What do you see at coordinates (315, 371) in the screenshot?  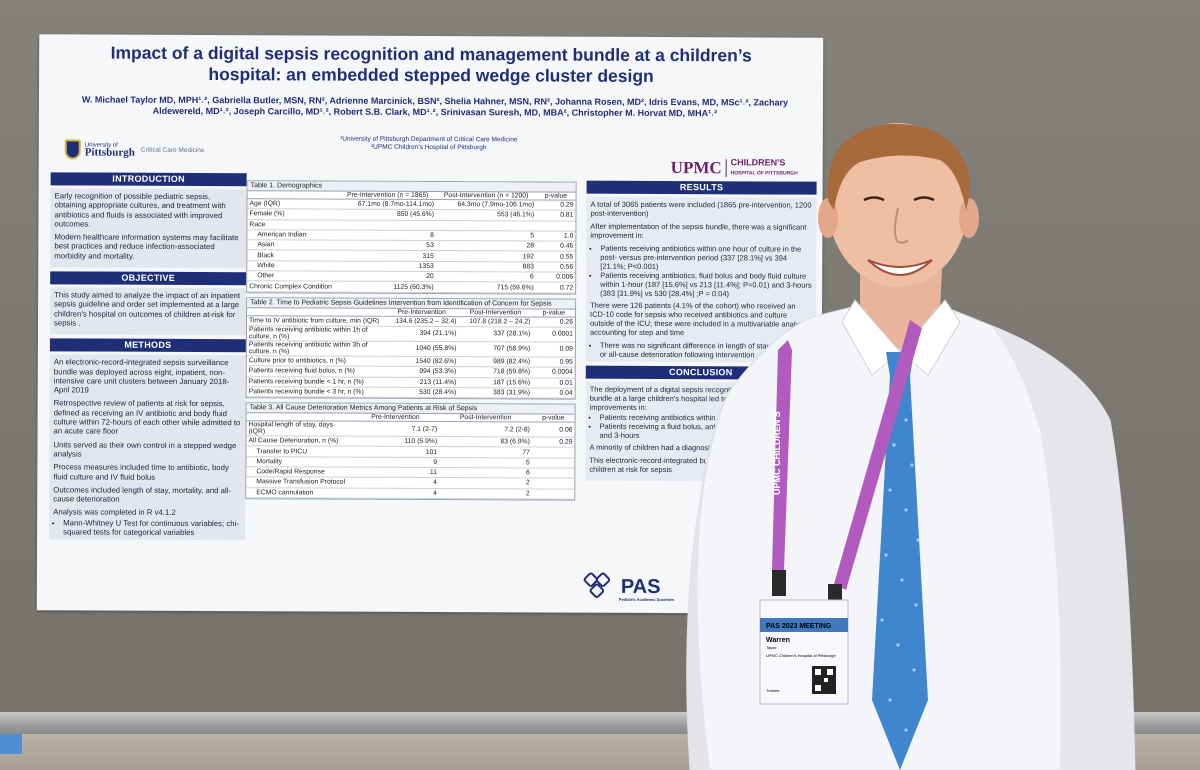 I see `table-cell: Patients receiving fluid bolus, n (%)` at bounding box center [315, 371].